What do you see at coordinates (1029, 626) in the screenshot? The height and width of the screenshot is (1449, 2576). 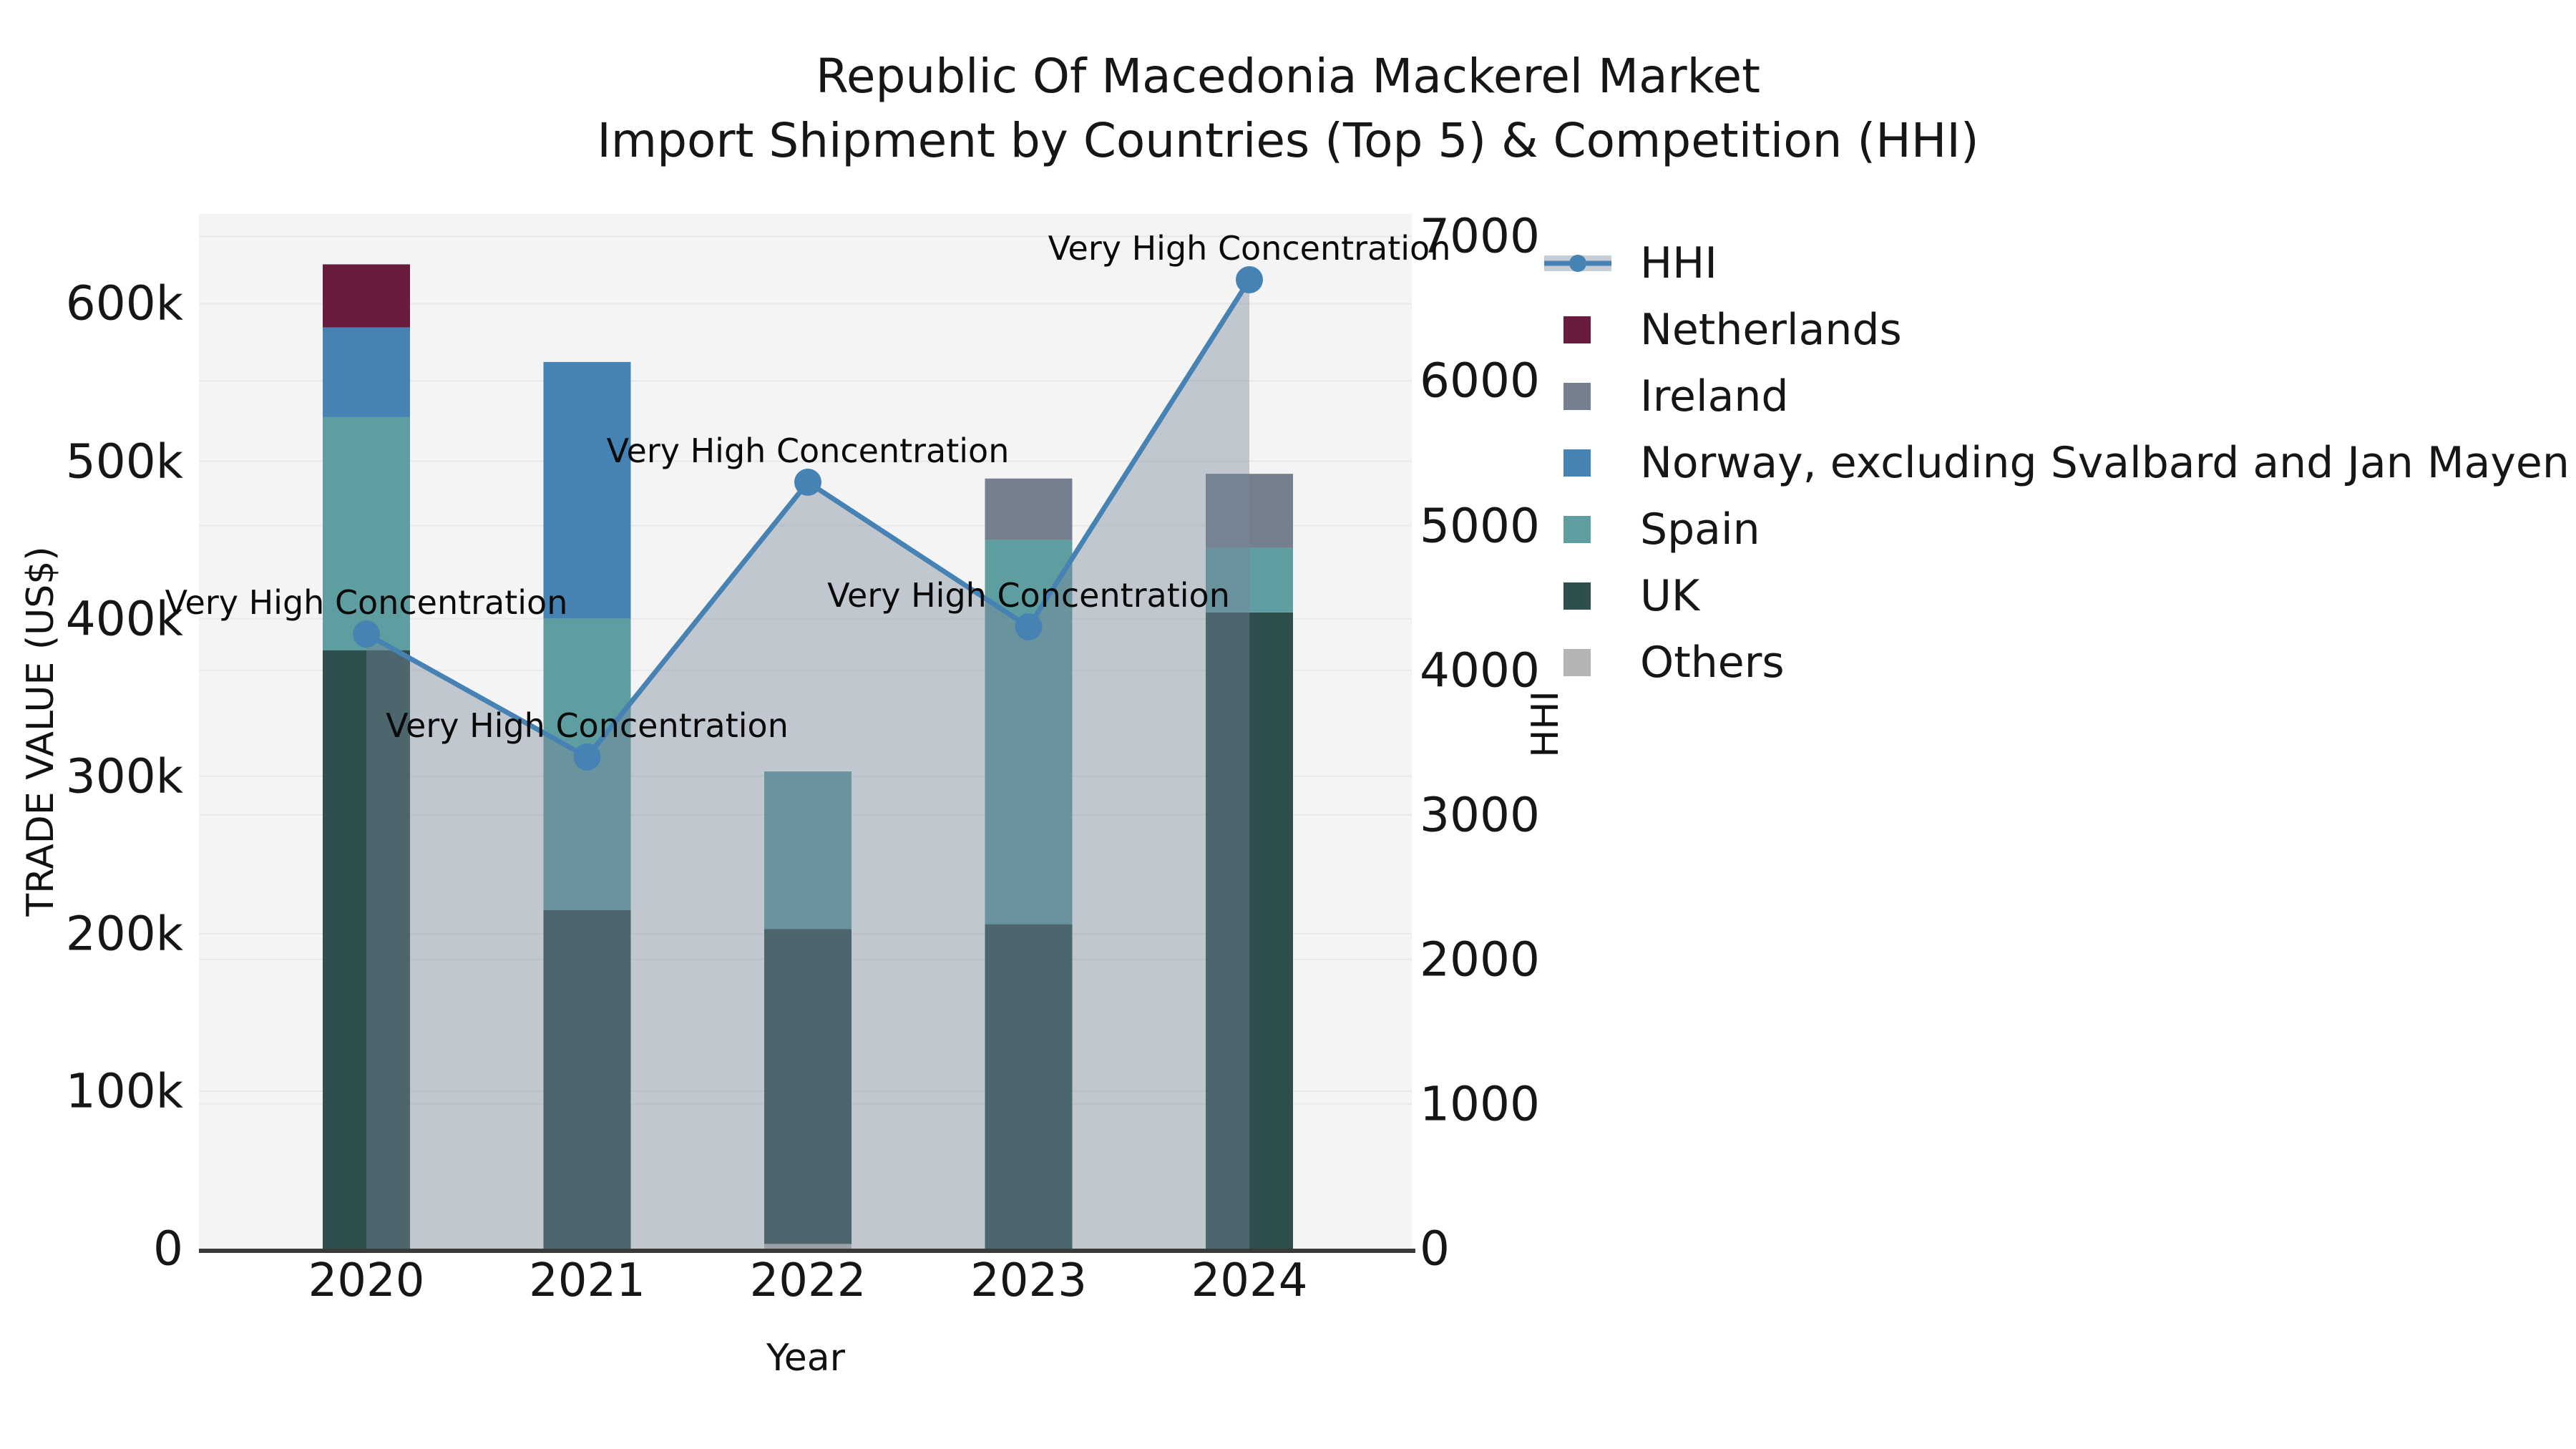 I see `hhi-marker-2023` at bounding box center [1029, 626].